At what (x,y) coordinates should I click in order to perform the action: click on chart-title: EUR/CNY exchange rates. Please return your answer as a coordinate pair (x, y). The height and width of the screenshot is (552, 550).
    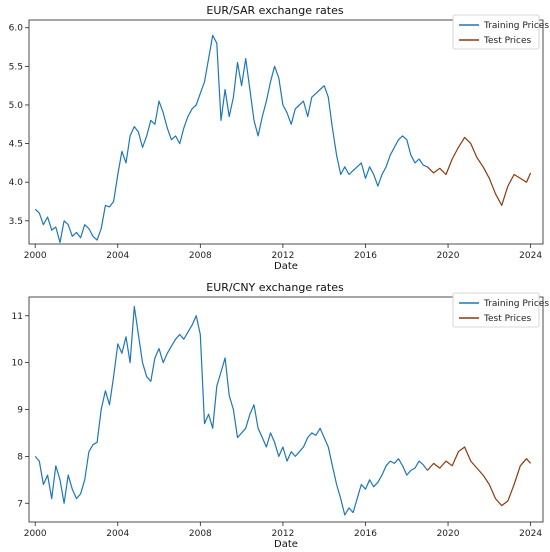
    Looking at the image, I should click on (275, 287).